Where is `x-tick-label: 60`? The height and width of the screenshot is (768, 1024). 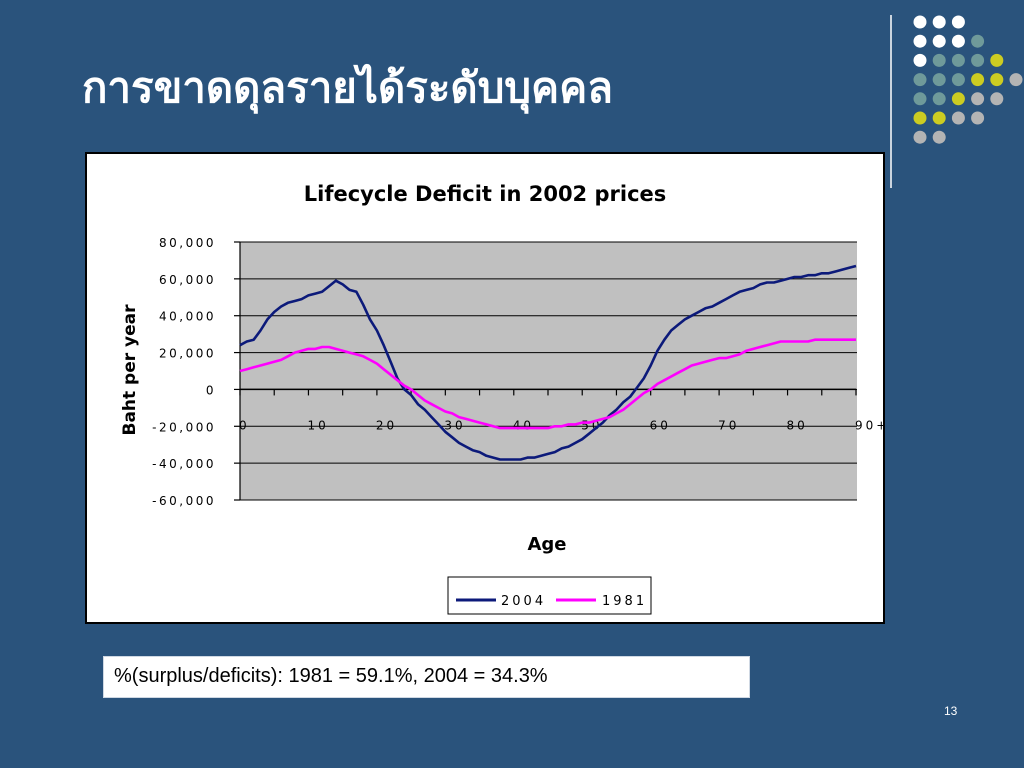
x-tick-label: 60 is located at coordinates (660, 425).